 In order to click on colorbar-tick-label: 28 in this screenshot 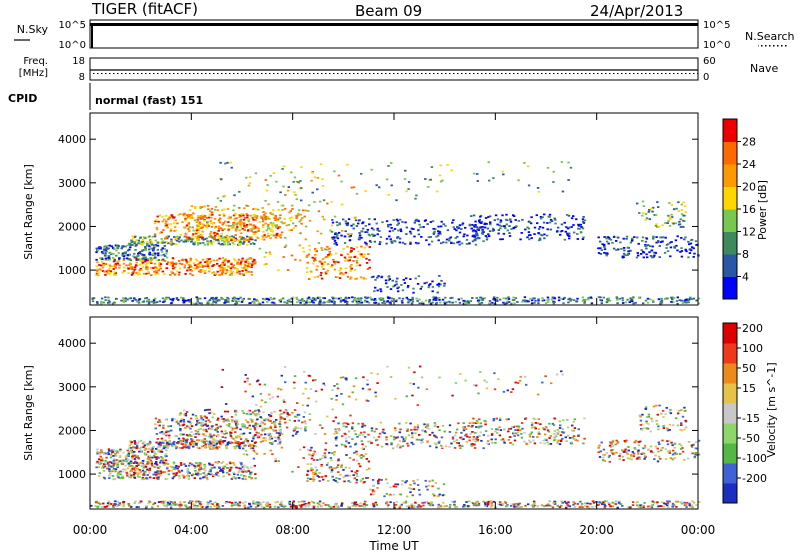, I will do `click(749, 142)`.